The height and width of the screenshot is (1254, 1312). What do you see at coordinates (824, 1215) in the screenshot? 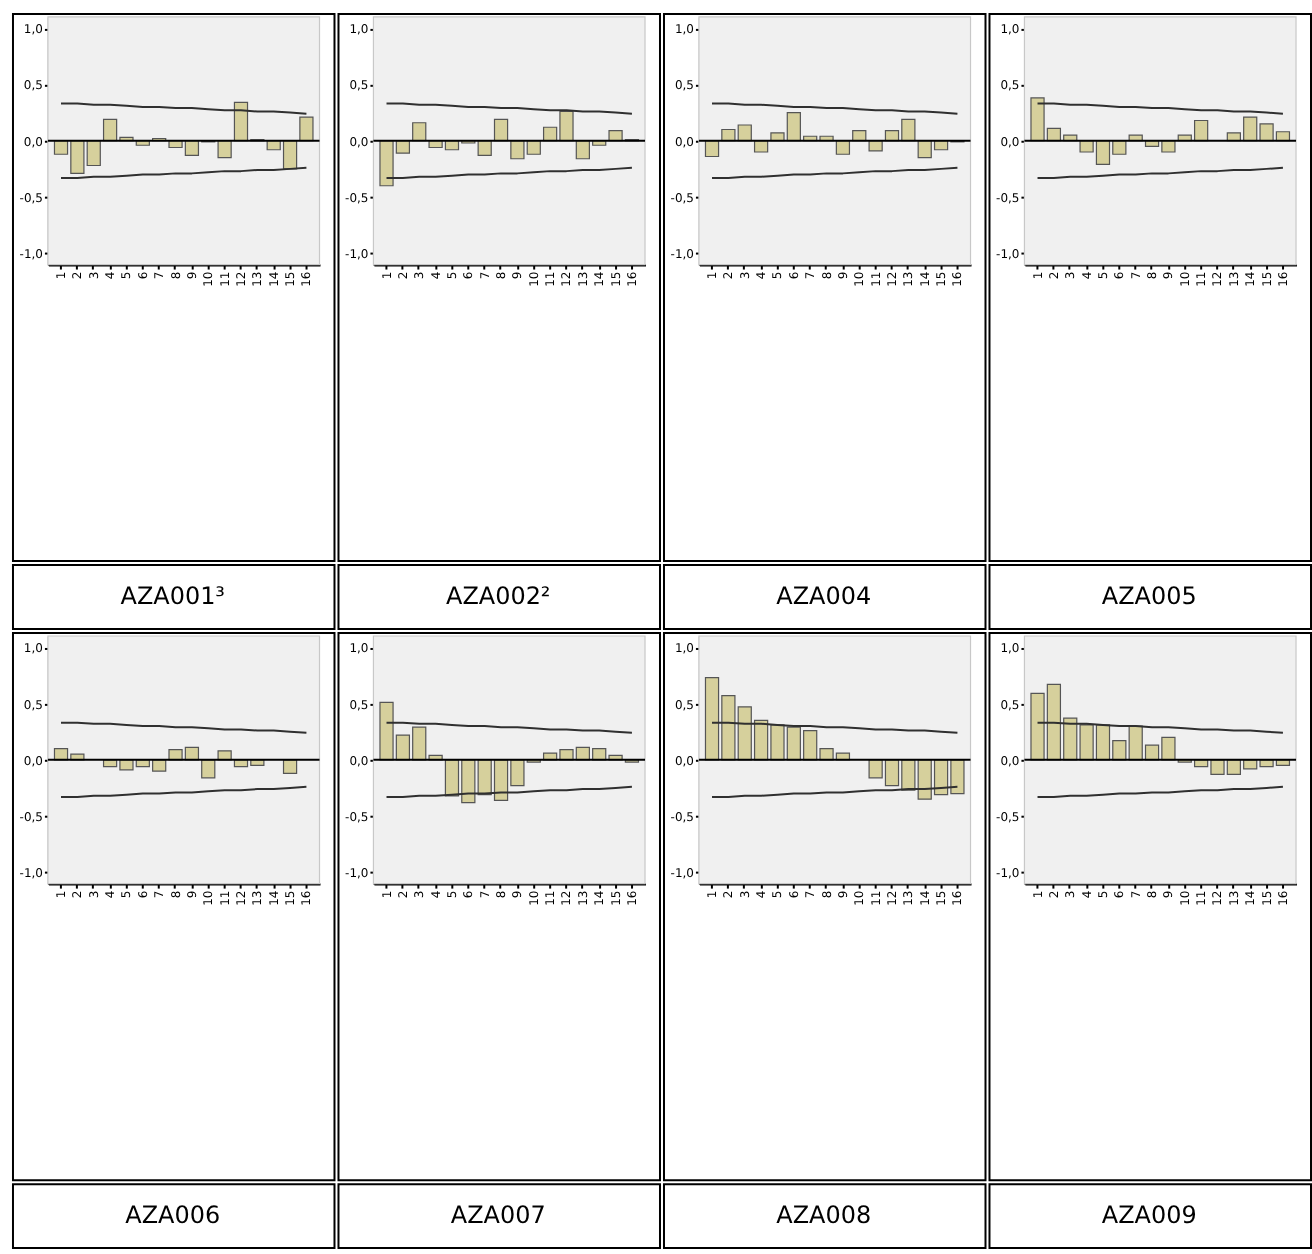
I see `text: AZA008` at bounding box center [824, 1215].